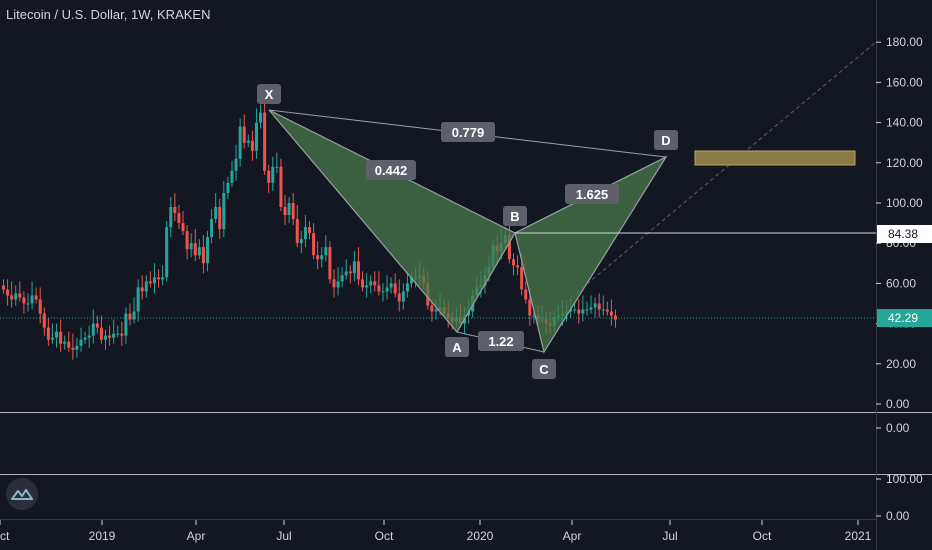  I want to click on ratio-ac-label: 1.22, so click(501, 341).